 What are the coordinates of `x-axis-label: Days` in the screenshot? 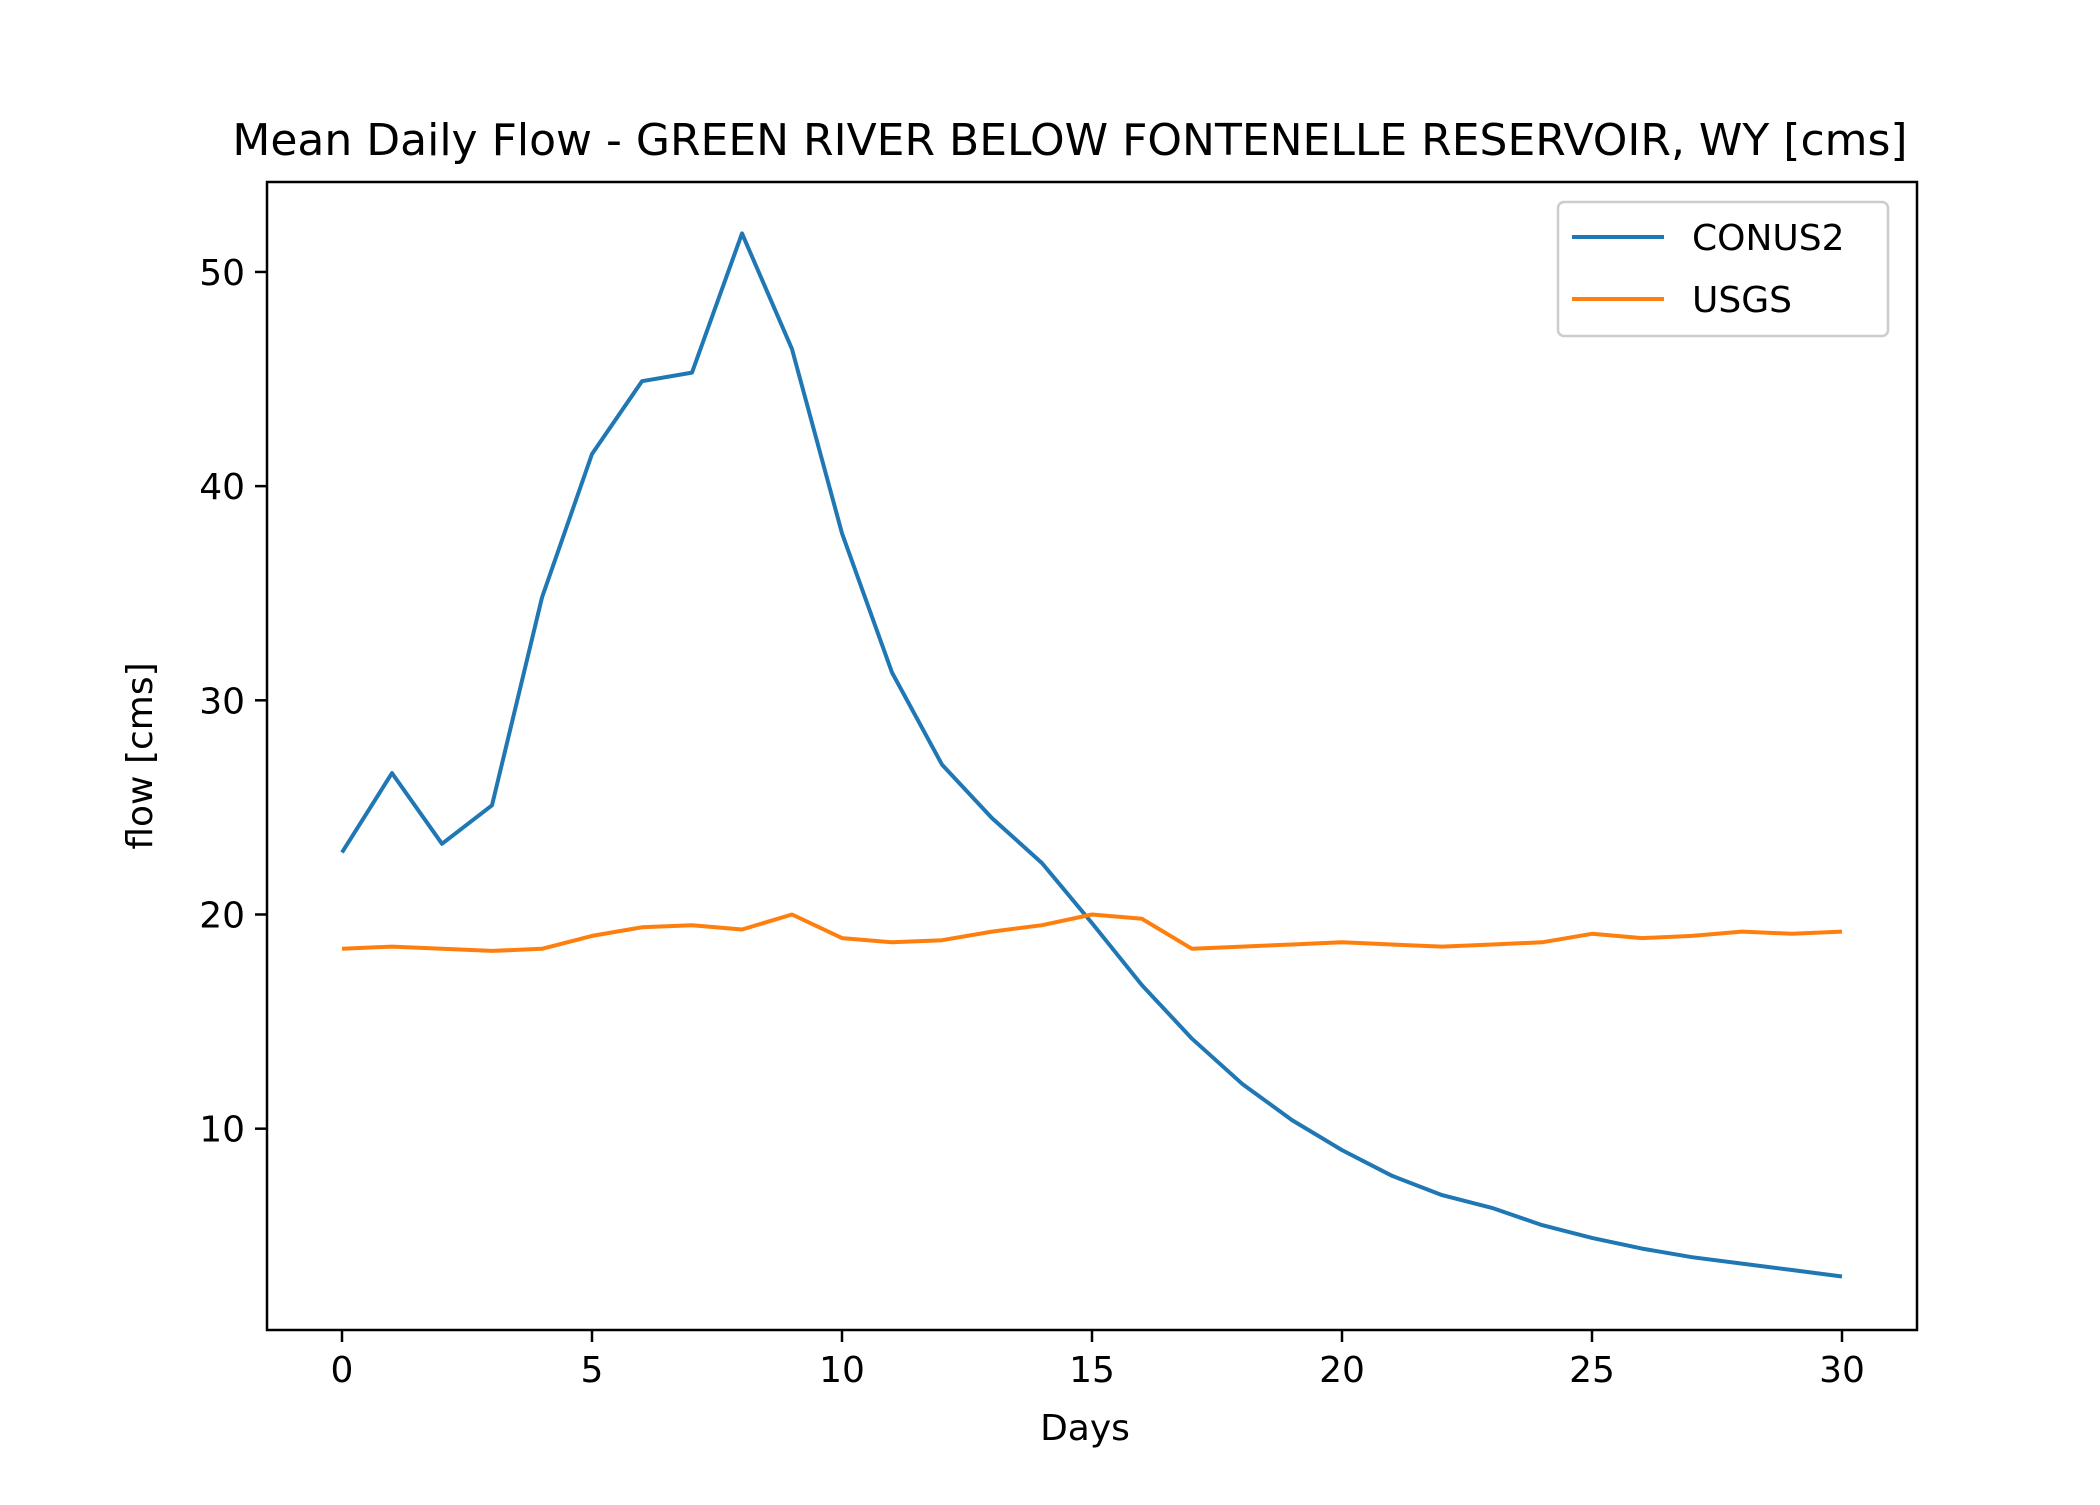 It's located at (1085, 1428).